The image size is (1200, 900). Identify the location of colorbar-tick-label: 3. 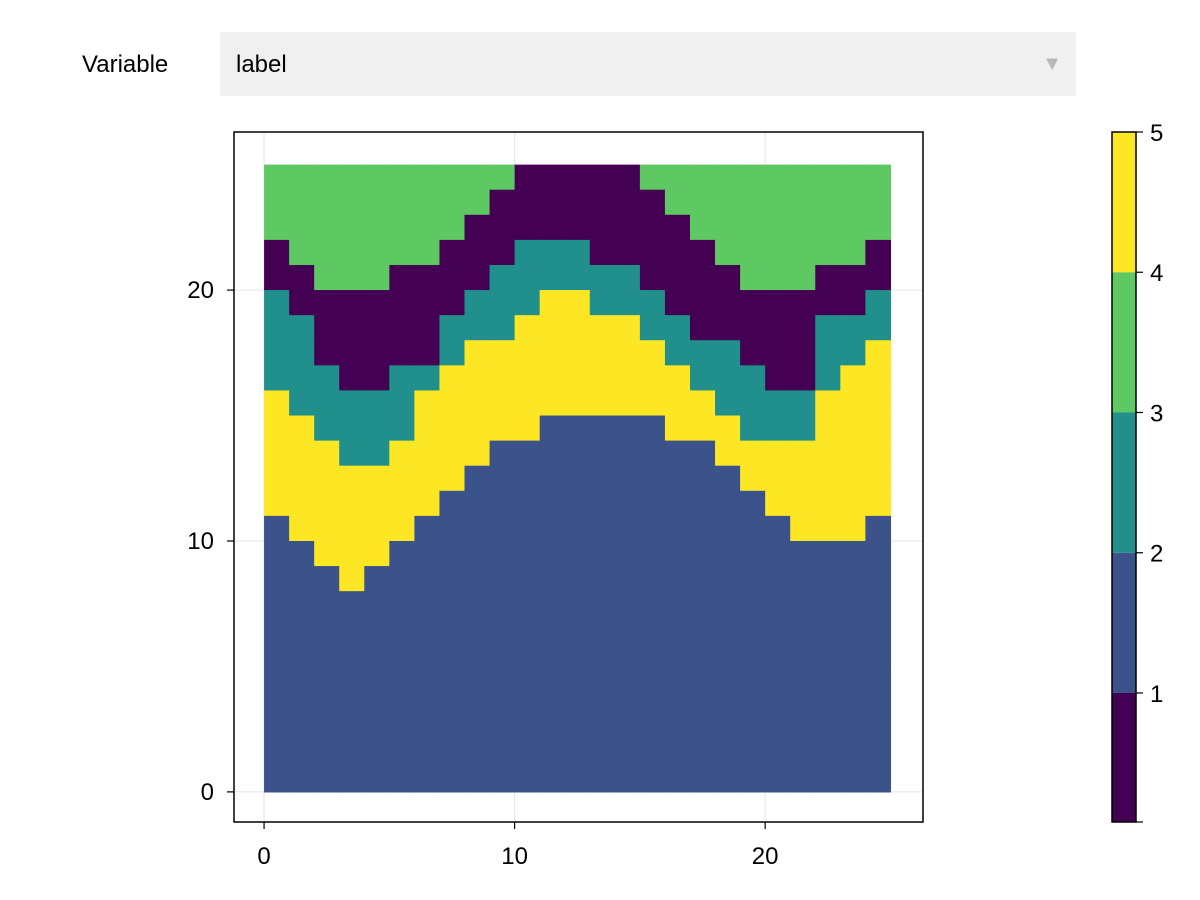
(1156, 413).